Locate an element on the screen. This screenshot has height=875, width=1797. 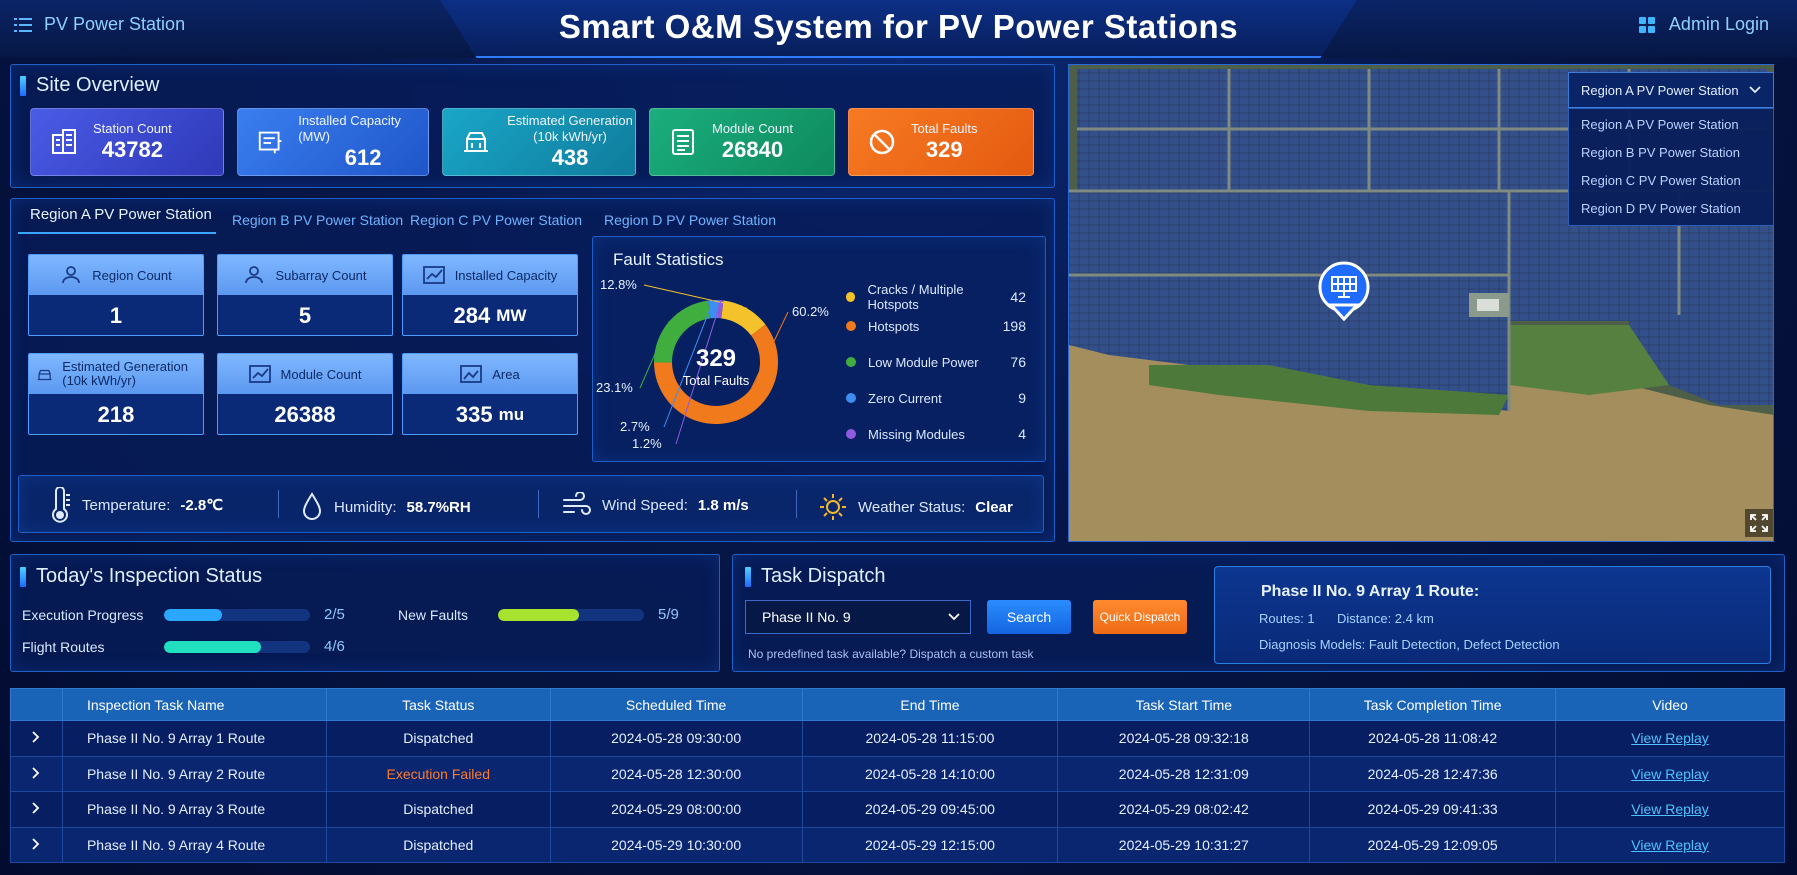
station-option-c: Region C PV Power Station is located at coordinates (1661, 180).